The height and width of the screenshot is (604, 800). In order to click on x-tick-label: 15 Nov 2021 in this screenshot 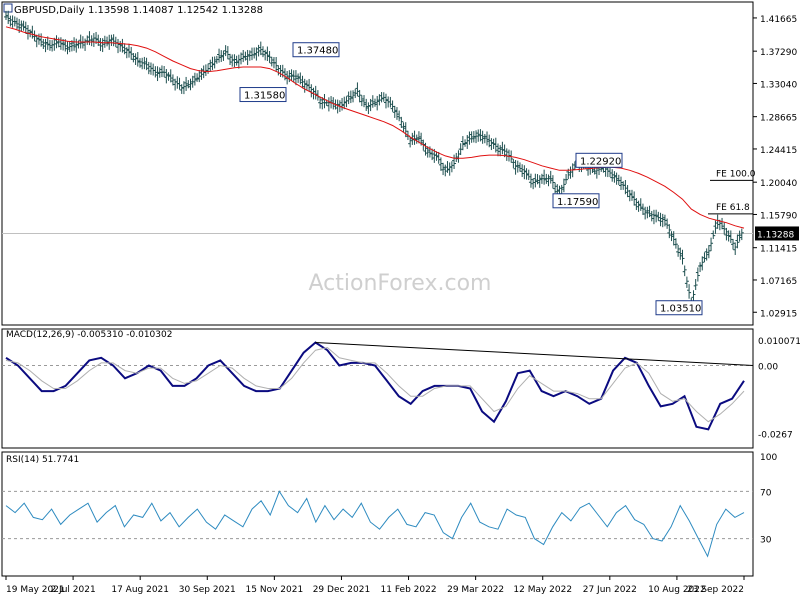, I will do `click(275, 590)`.